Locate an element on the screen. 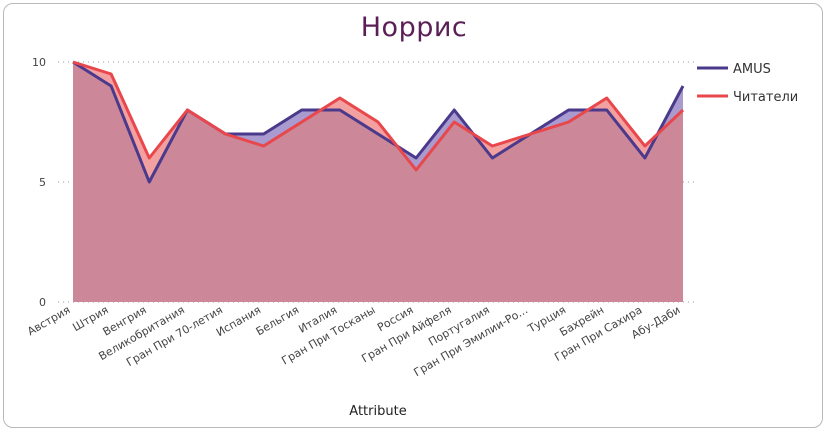 The height and width of the screenshot is (433, 828). chart-title: Норрис is located at coordinates (414, 27).